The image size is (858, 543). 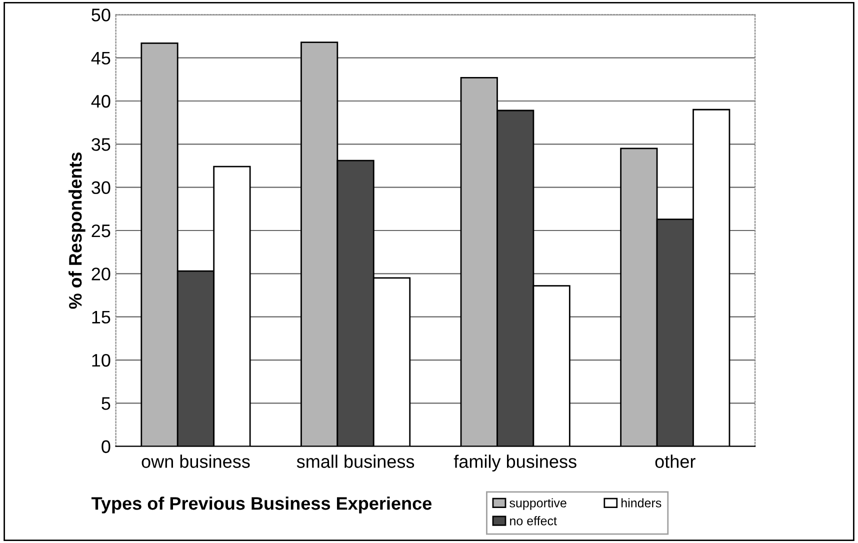 What do you see at coordinates (106, 447) in the screenshot?
I see `y-tick-label: 0` at bounding box center [106, 447].